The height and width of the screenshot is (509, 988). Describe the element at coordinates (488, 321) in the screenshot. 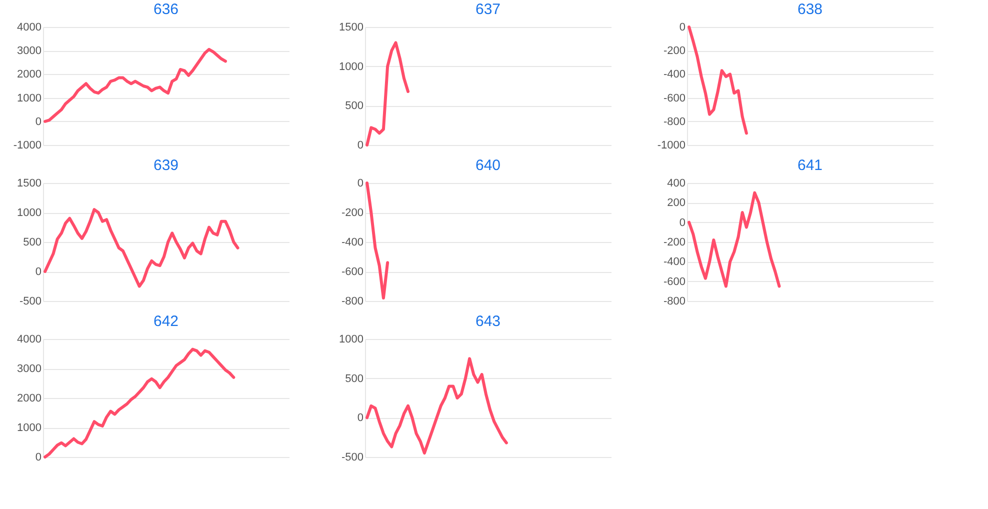

I see `chart-title: 643` at that location.